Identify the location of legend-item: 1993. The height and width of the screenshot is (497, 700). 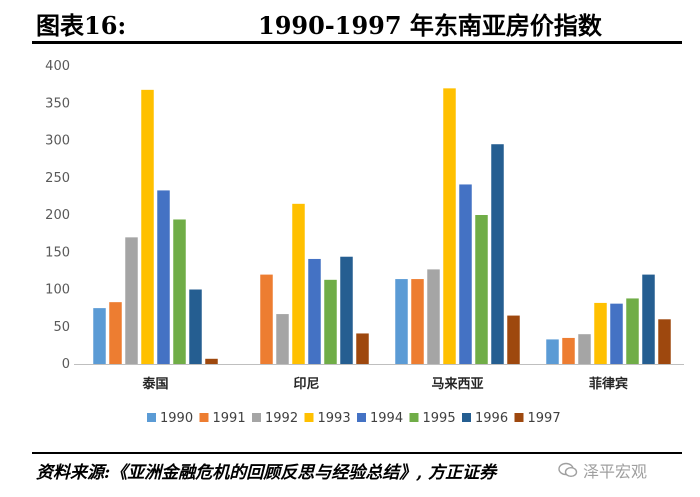
(327, 418).